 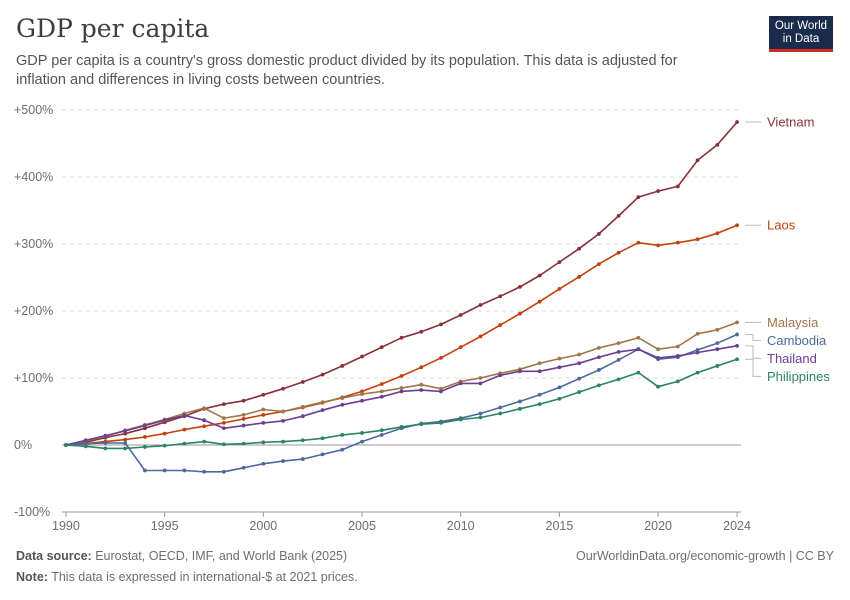 What do you see at coordinates (792, 358) in the screenshot?
I see `series-label-thailand: Thailand` at bounding box center [792, 358].